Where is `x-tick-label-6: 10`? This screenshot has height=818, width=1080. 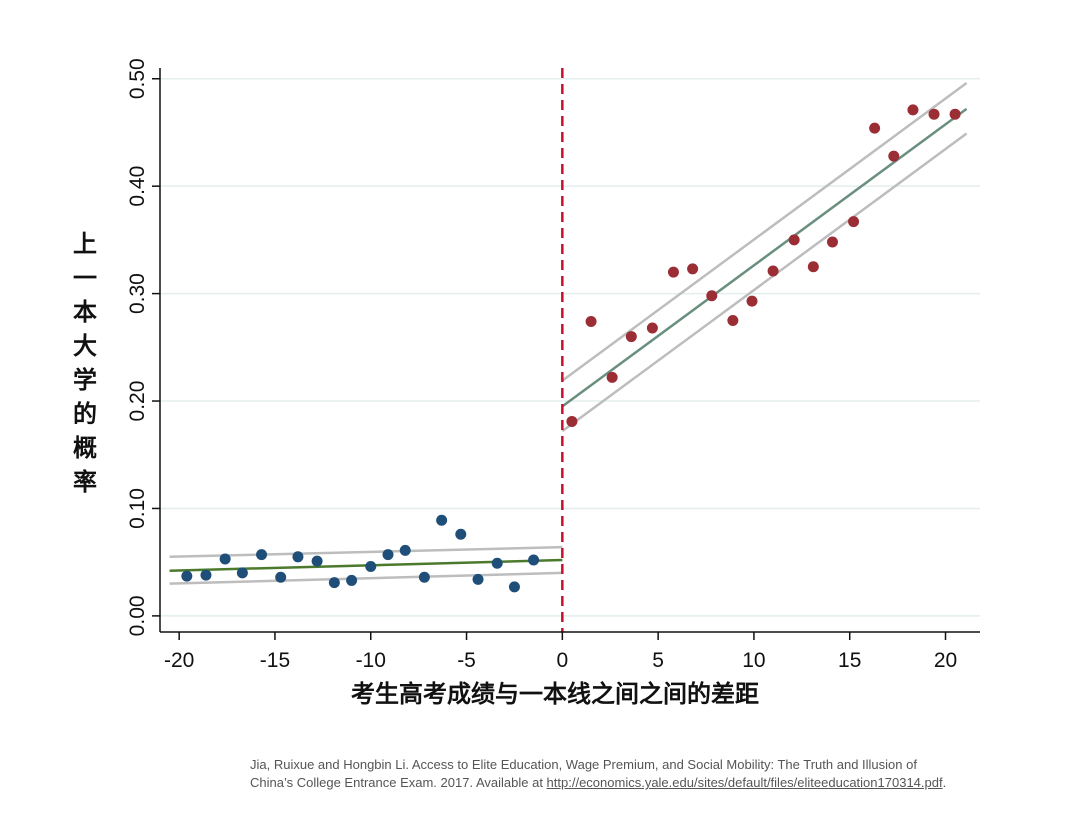 x-tick-label-6: 10 is located at coordinates (753, 660).